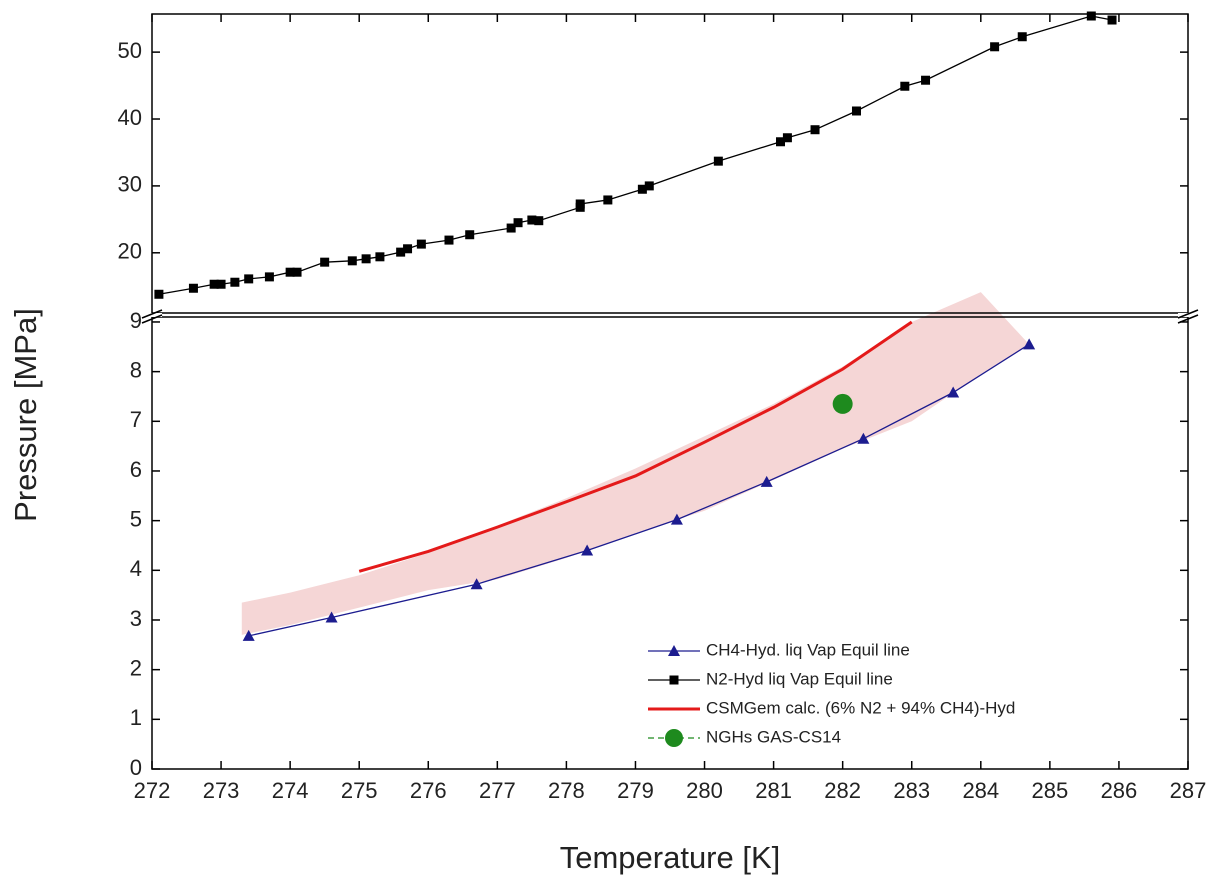 Image resolution: width=1210 pixels, height=887 pixels. Describe the element at coordinates (130, 50) in the screenshot. I see `y-tick-label: 50` at that location.